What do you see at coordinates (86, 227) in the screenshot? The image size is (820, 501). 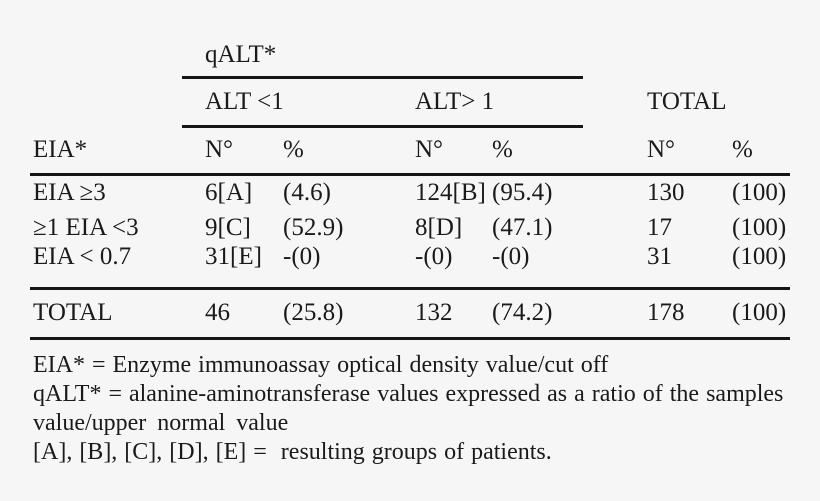 I see `row-label: ≥1 EIA <3` at bounding box center [86, 227].